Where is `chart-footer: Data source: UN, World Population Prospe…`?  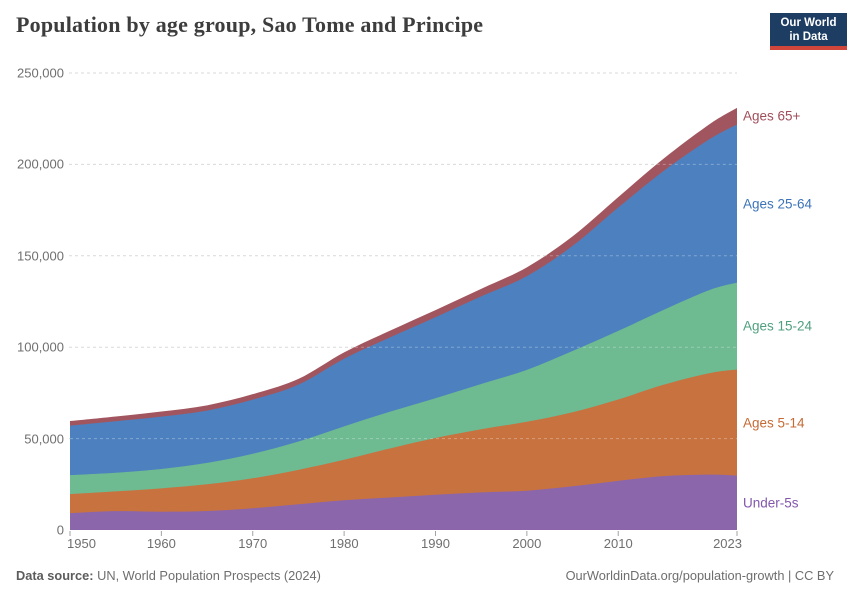 chart-footer: Data source: UN, World Population Prospe… is located at coordinates (425, 575).